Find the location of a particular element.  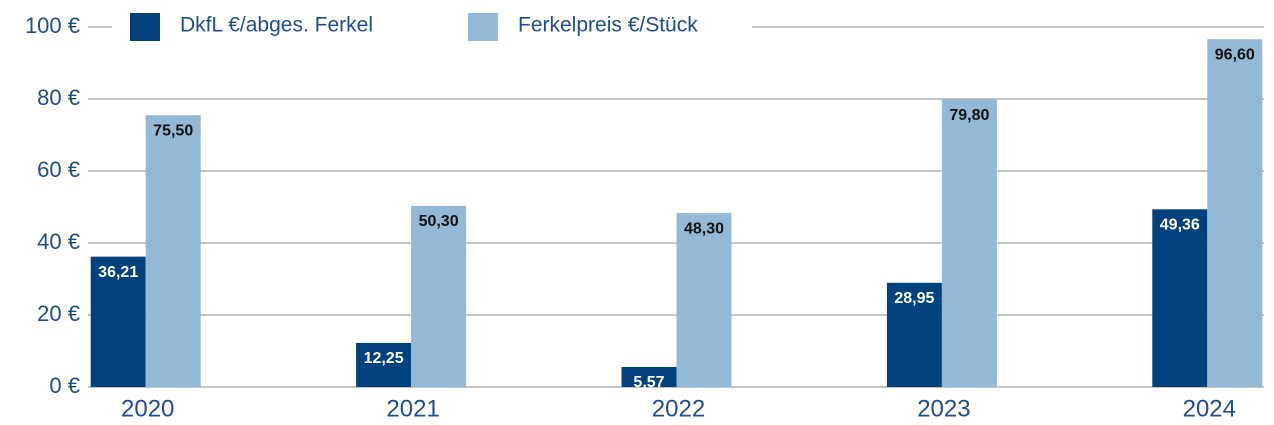

value-label: 48,30 is located at coordinates (704, 228).